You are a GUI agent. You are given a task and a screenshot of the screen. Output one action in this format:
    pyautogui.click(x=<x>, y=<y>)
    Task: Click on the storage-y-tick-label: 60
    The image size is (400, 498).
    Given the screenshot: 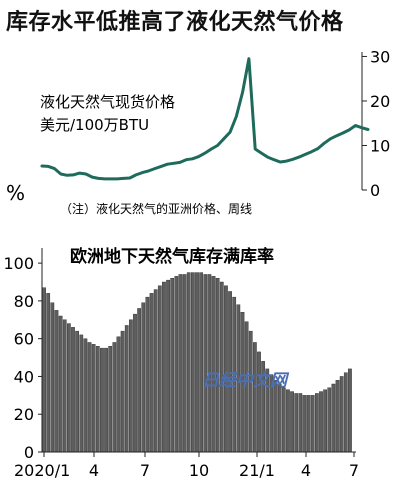 What is the action you would take?
    pyautogui.click(x=24, y=339)
    